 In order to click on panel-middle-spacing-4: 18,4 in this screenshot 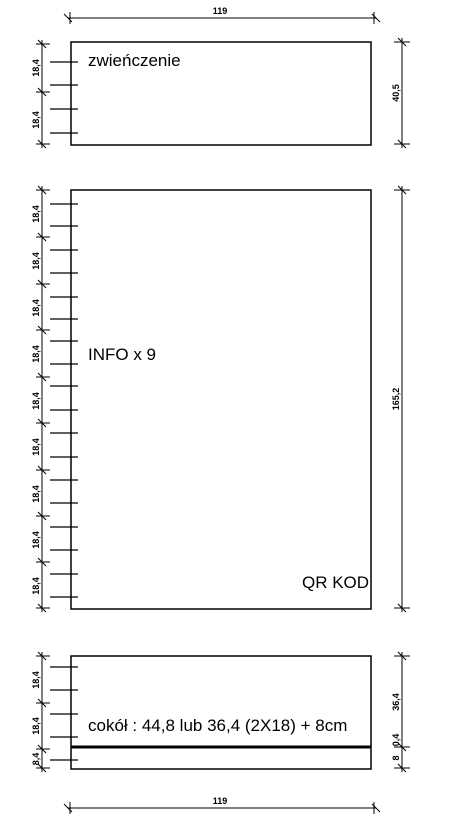, I will do `click(36, 354)`.